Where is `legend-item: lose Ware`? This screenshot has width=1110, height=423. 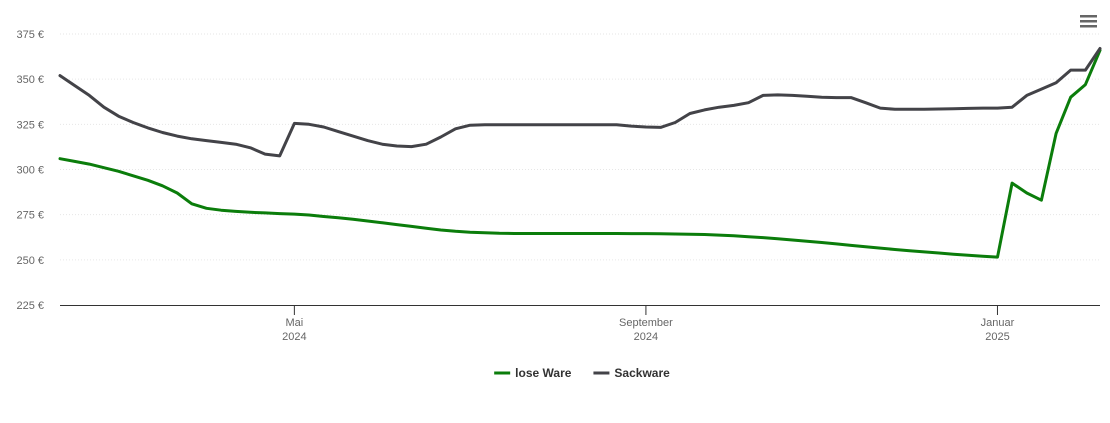 legend-item: lose Ware is located at coordinates (533, 373).